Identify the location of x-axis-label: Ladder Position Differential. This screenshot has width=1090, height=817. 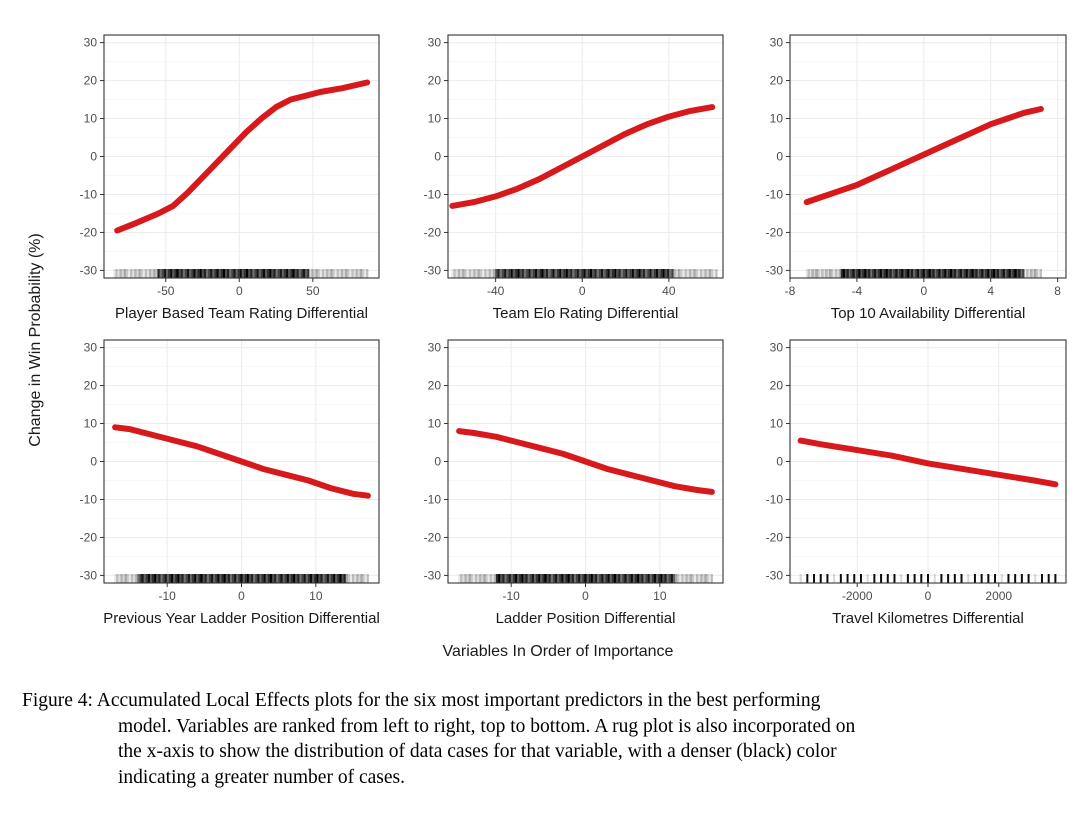
(586, 618).